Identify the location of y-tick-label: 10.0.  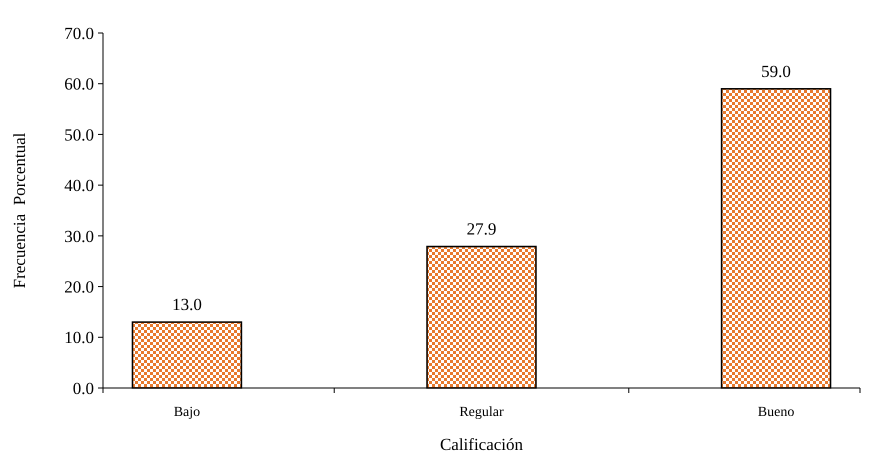
(79, 338).